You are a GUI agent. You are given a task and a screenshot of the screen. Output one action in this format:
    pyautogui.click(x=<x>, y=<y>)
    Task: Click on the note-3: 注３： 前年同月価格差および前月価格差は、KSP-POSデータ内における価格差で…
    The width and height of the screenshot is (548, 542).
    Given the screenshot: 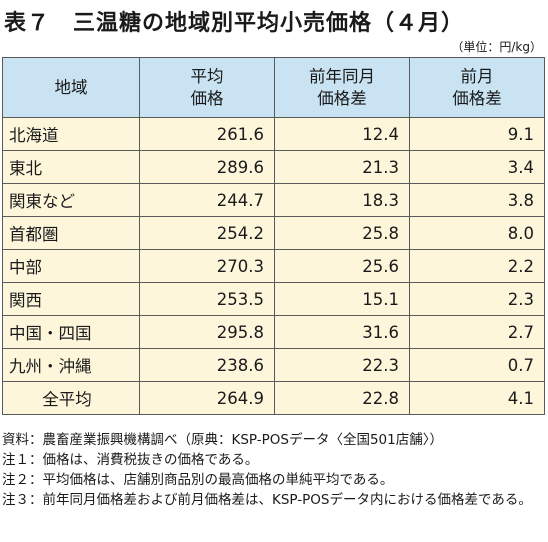 What is the action you would take?
    pyautogui.click(x=274, y=500)
    